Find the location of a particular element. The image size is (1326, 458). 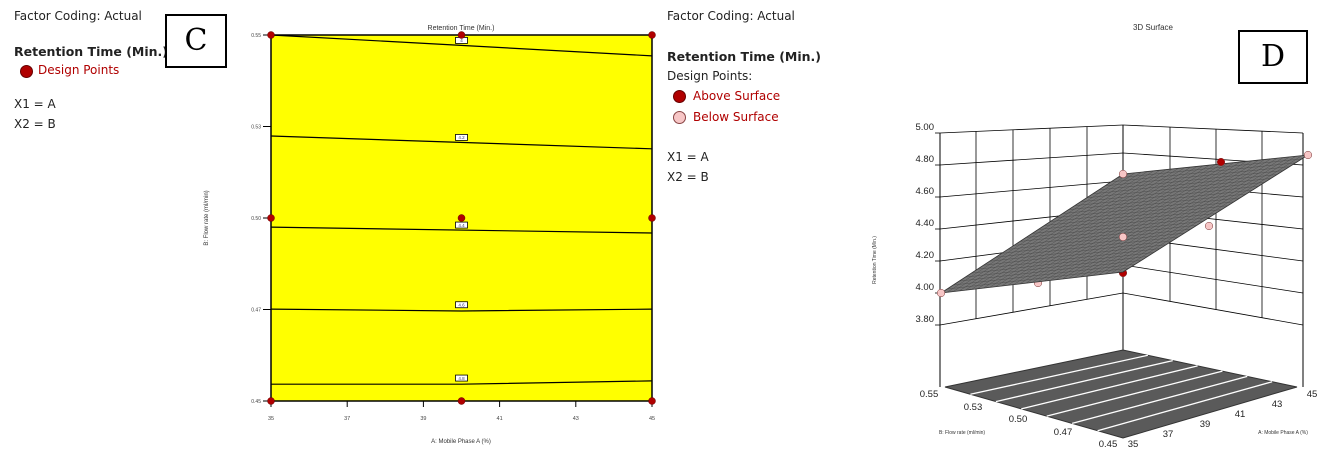

a-tick-label: 35 is located at coordinates (1133, 444).